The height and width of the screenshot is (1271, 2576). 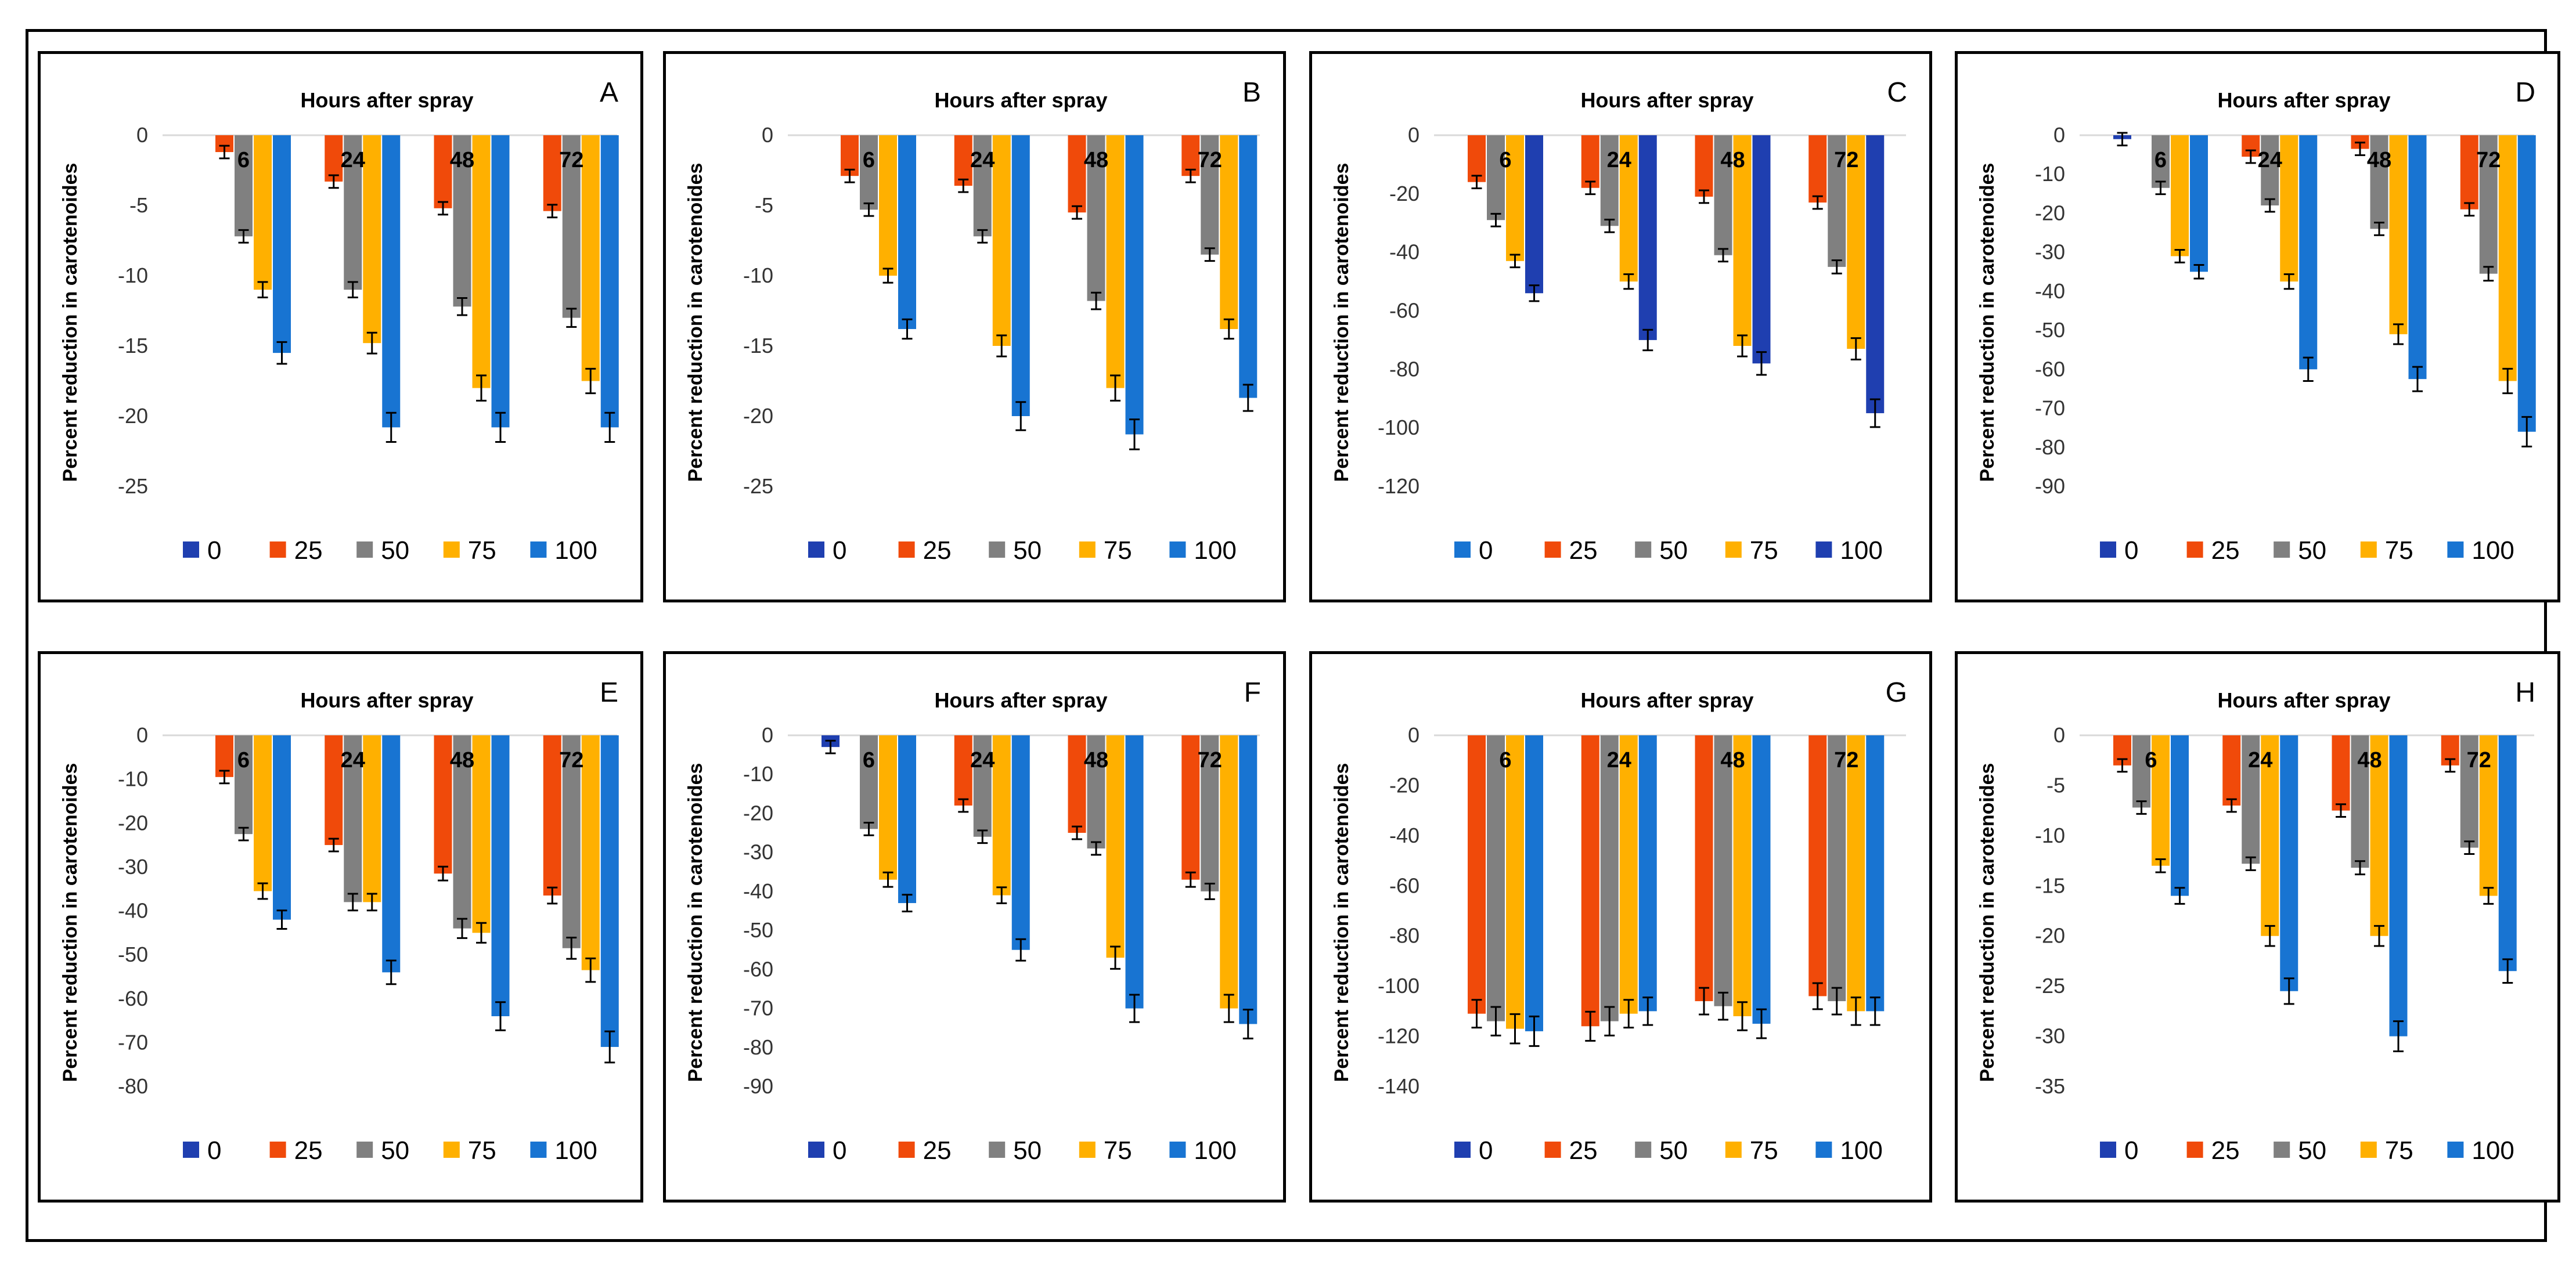 What do you see at coordinates (1404, 369) in the screenshot?
I see `y-tick-label: -80` at bounding box center [1404, 369].